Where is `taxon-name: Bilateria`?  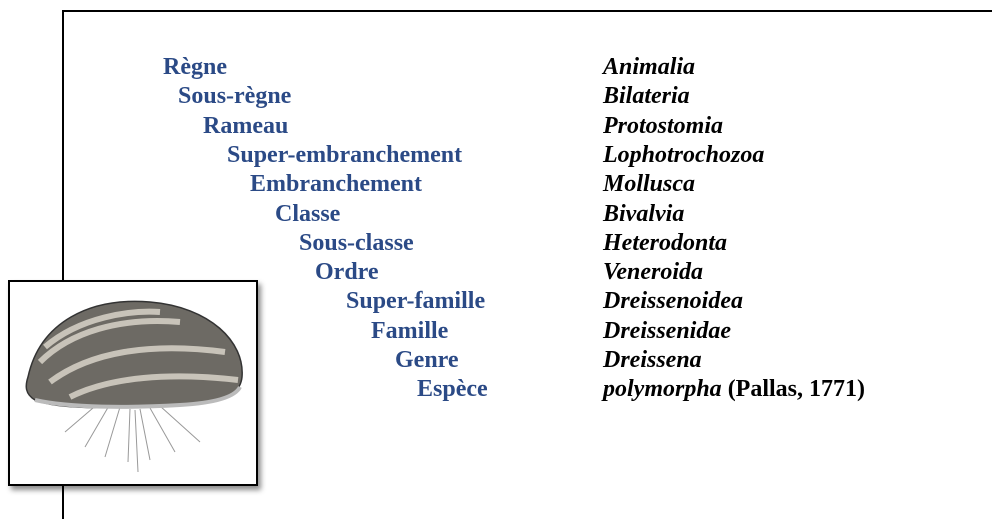
taxon-name: Bilateria is located at coordinates (646, 96).